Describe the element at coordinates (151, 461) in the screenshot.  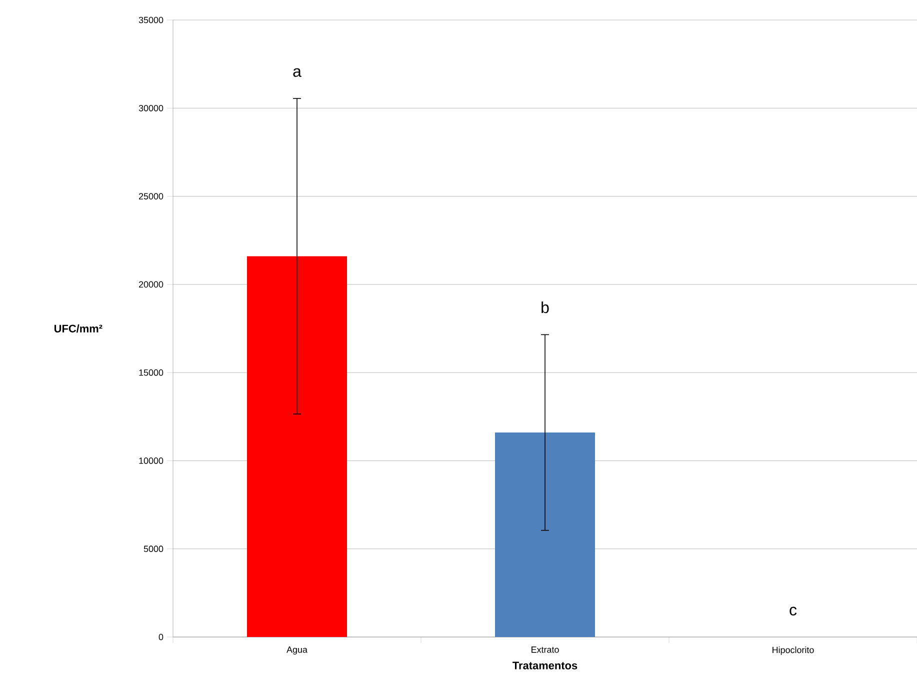
I see `y-tick-label: 10000` at that location.